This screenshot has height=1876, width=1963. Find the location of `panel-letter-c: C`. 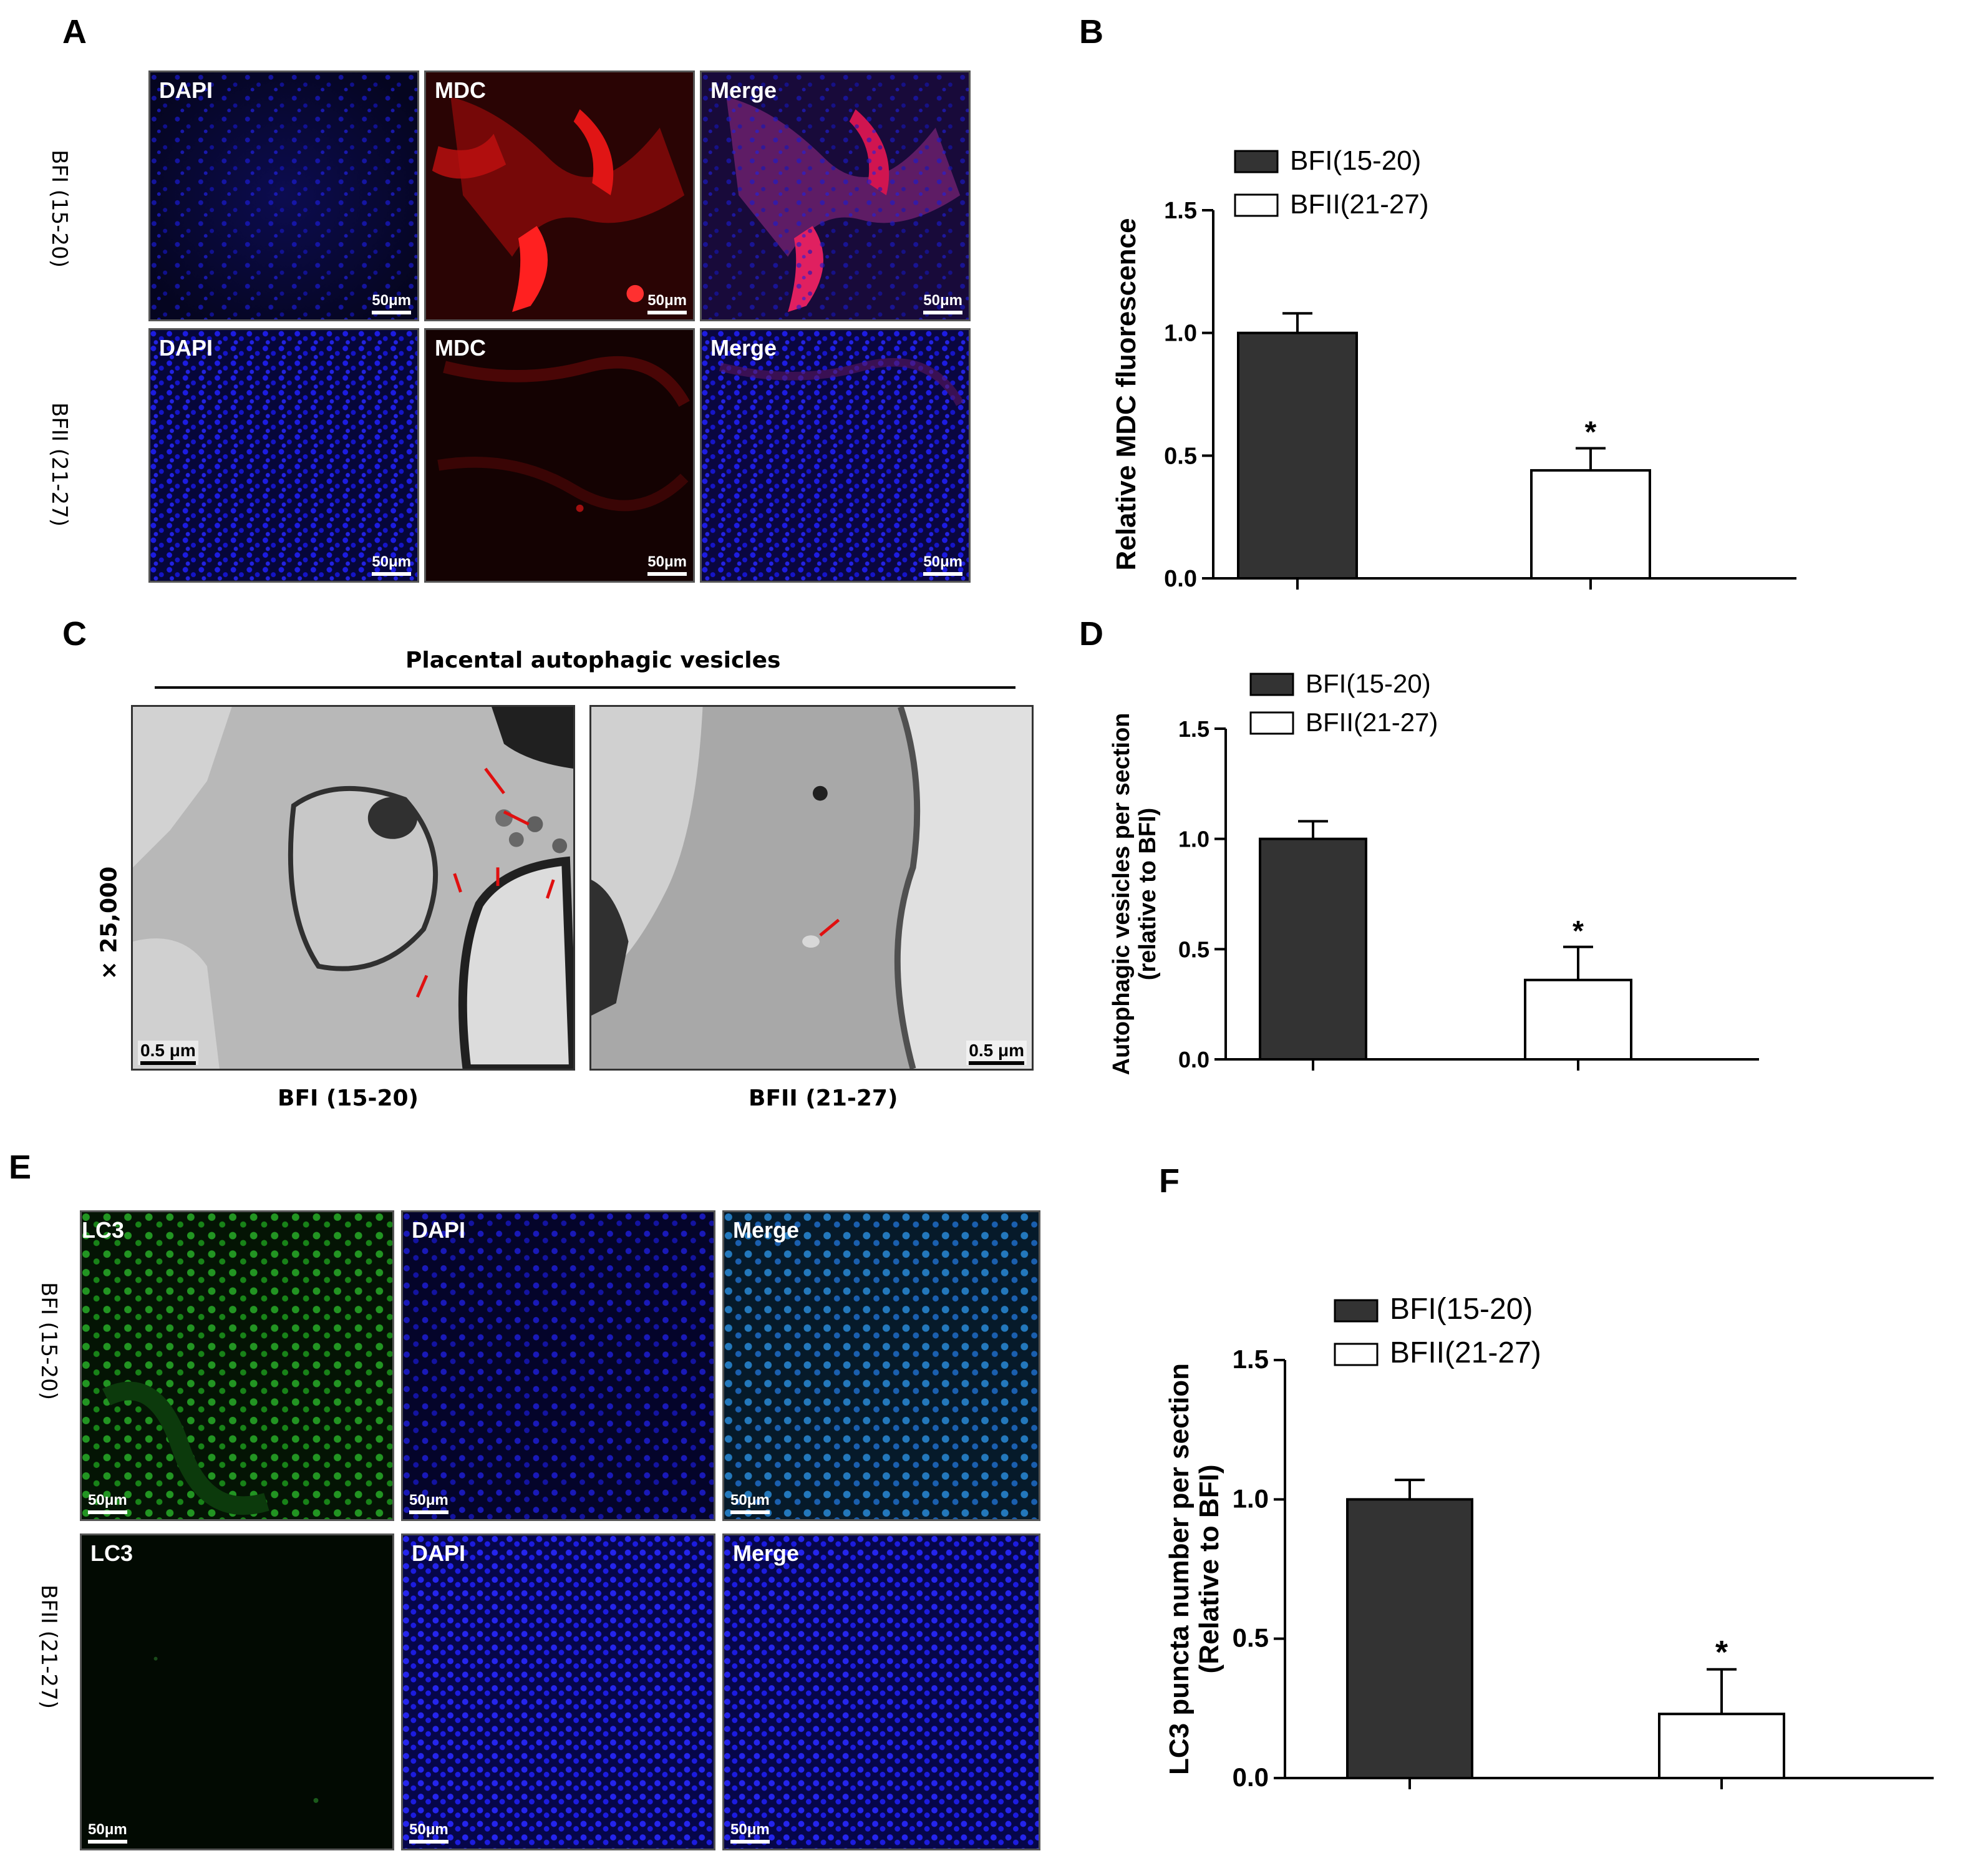

panel-letter-c: C is located at coordinates (74, 634).